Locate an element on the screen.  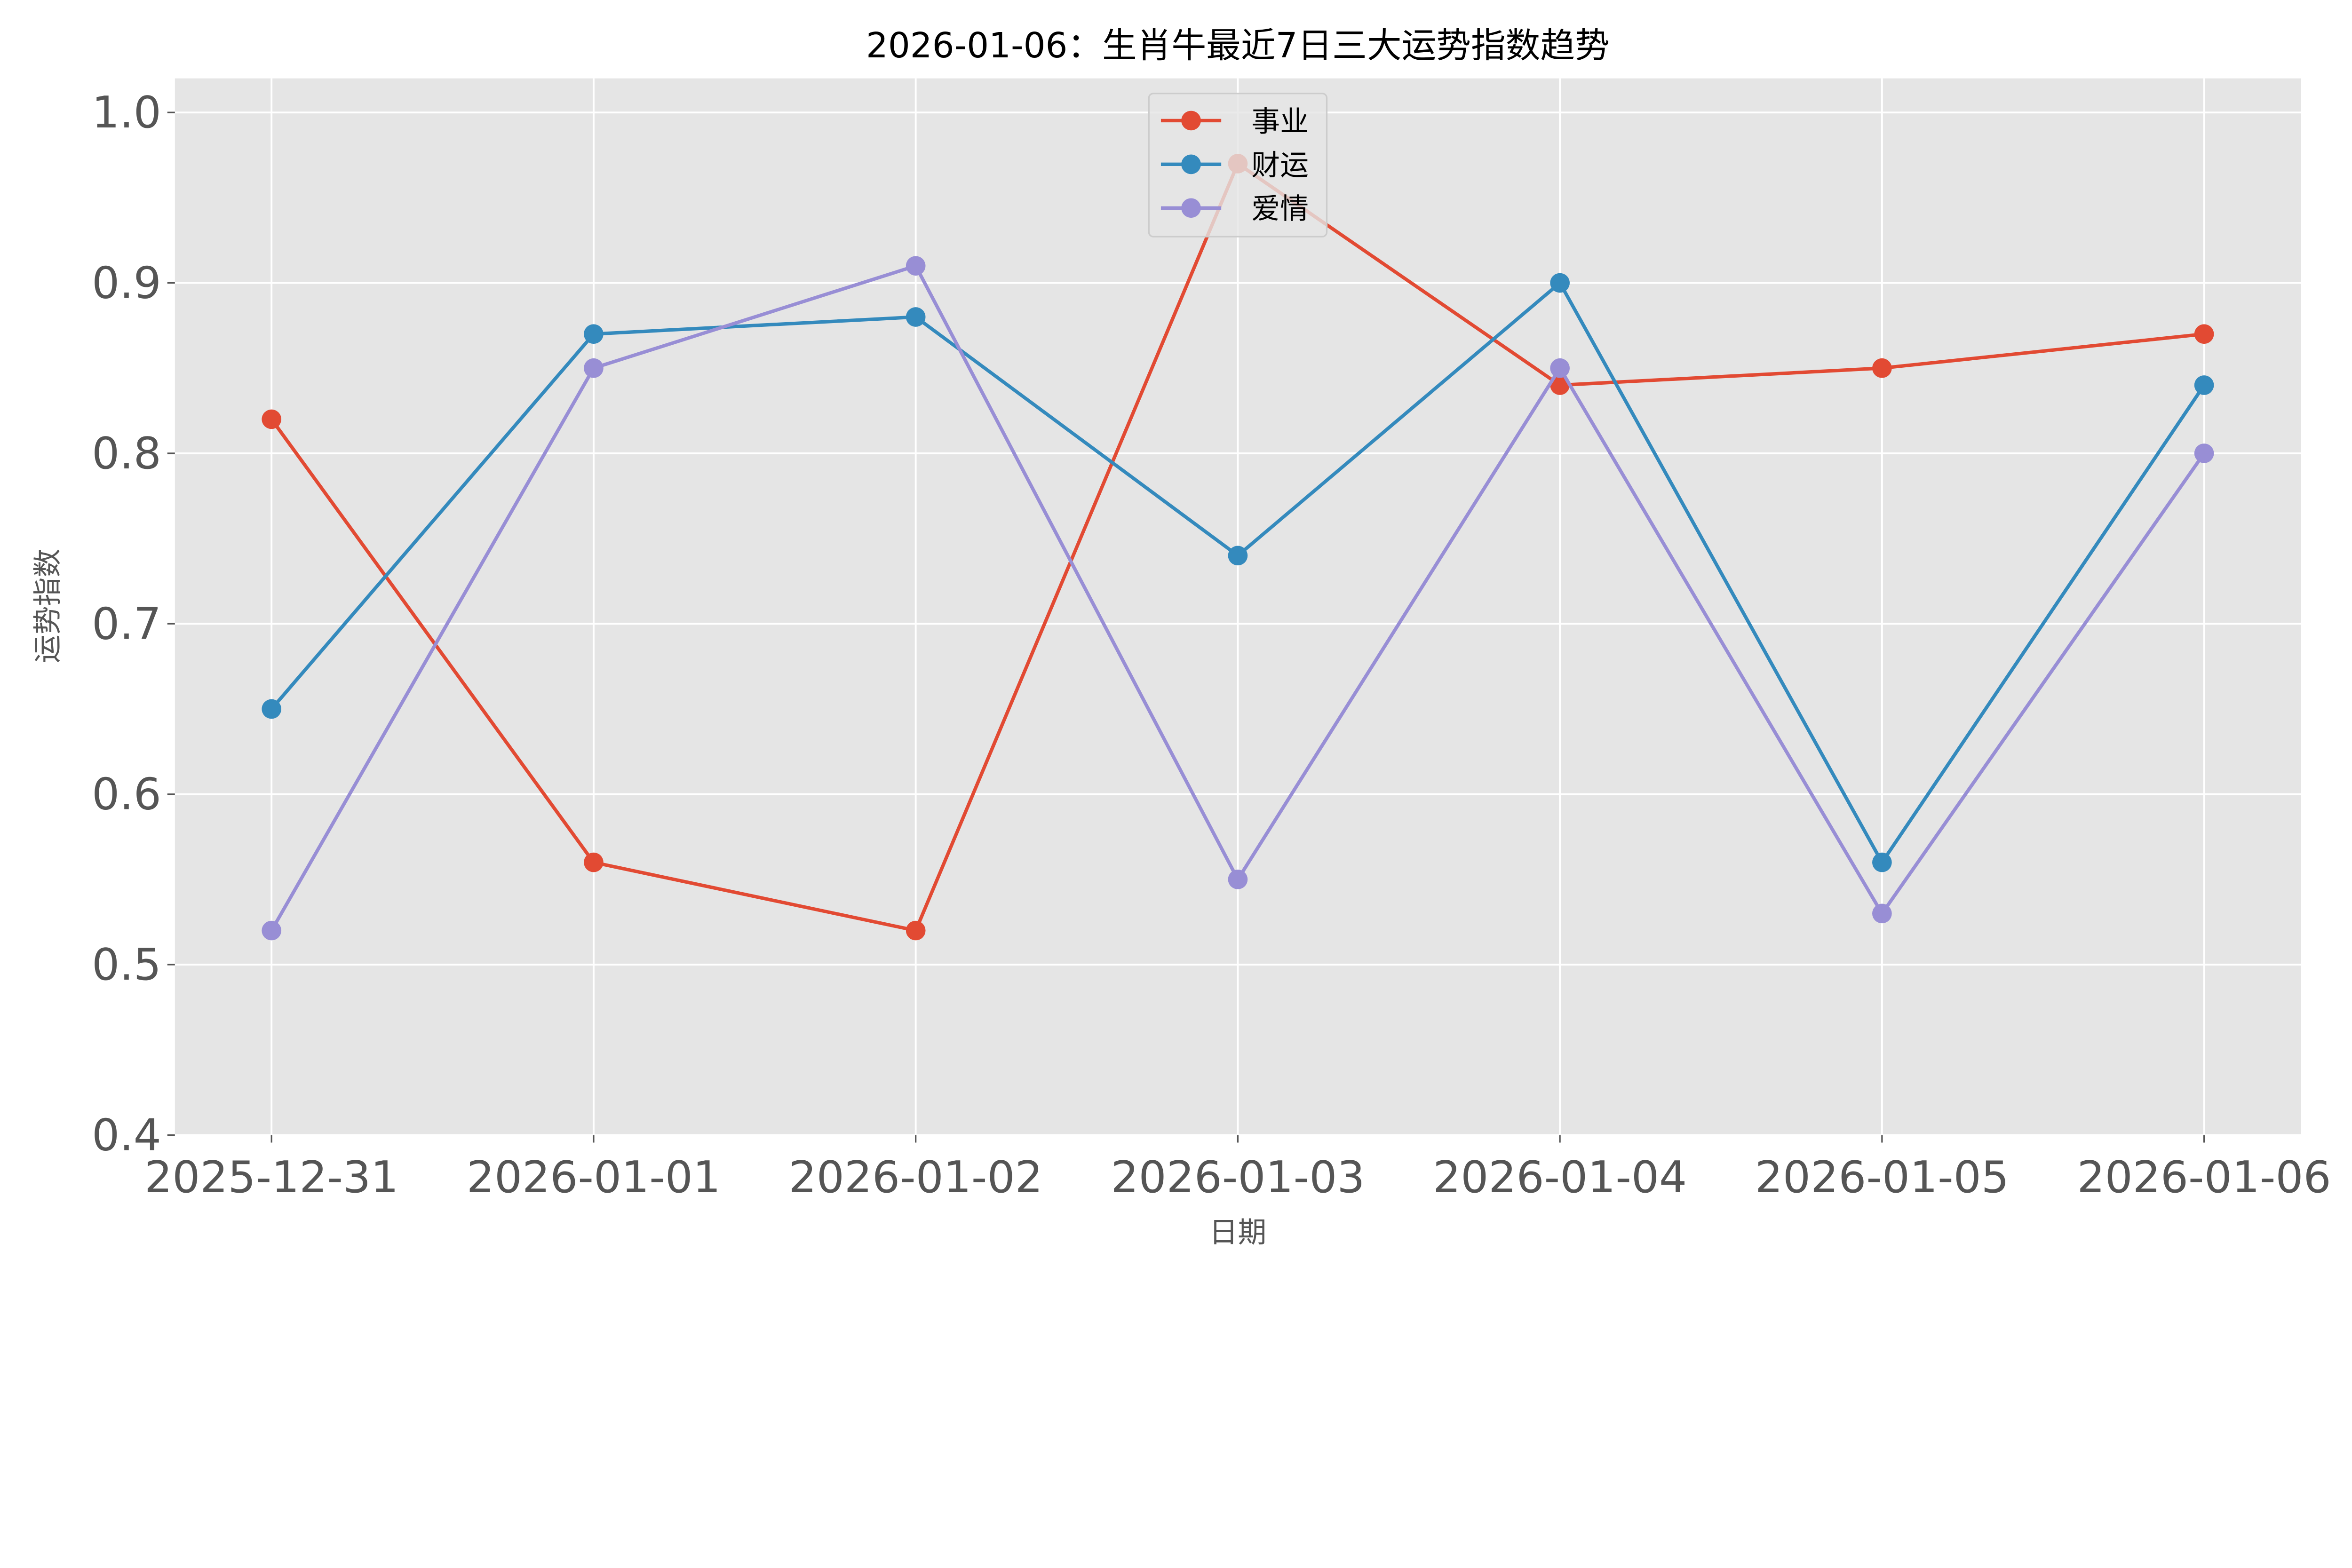
x-tick-label: 2026-01-01 is located at coordinates (594, 1178).